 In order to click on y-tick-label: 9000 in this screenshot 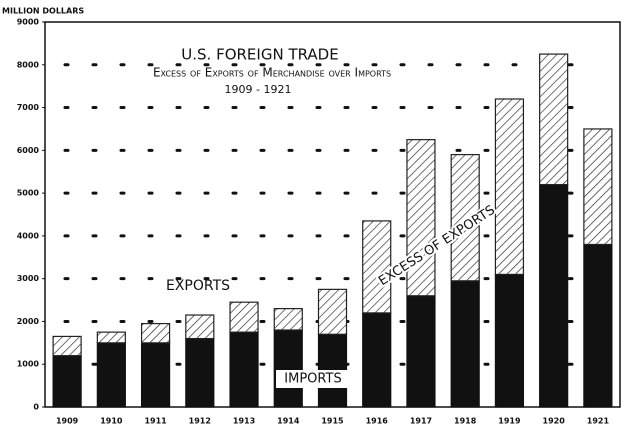, I will do `click(28, 22)`.